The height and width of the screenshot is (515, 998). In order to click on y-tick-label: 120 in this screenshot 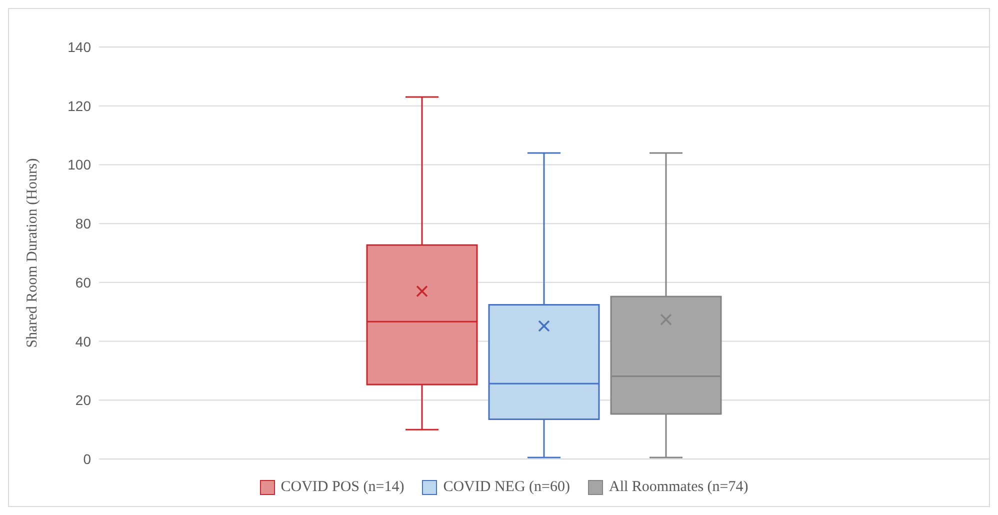, I will do `click(80, 106)`.